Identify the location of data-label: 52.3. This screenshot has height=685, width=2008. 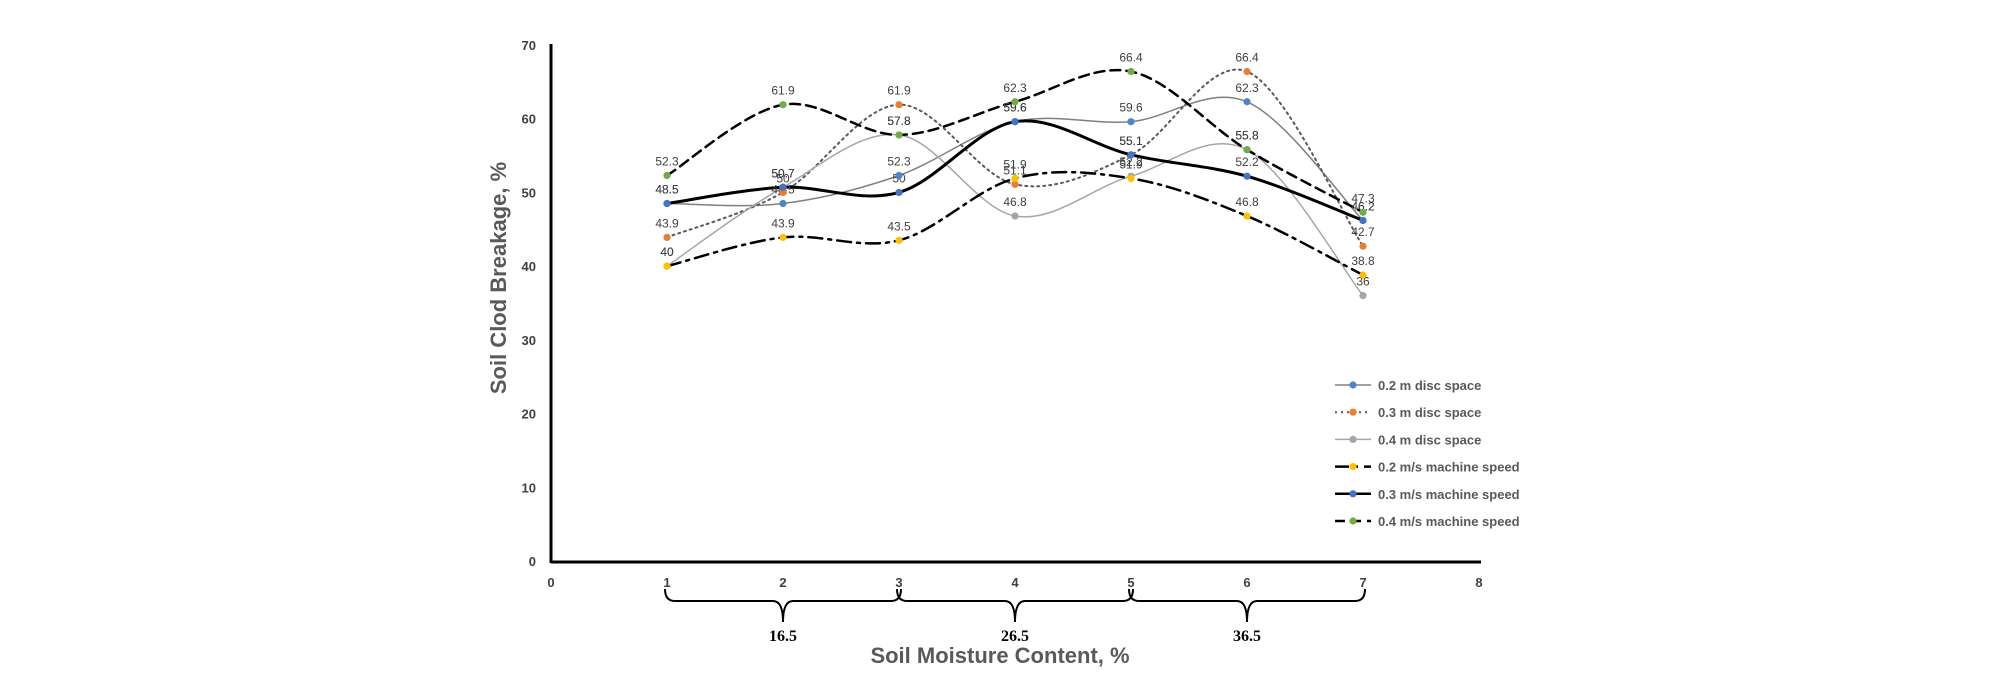
(899, 161).